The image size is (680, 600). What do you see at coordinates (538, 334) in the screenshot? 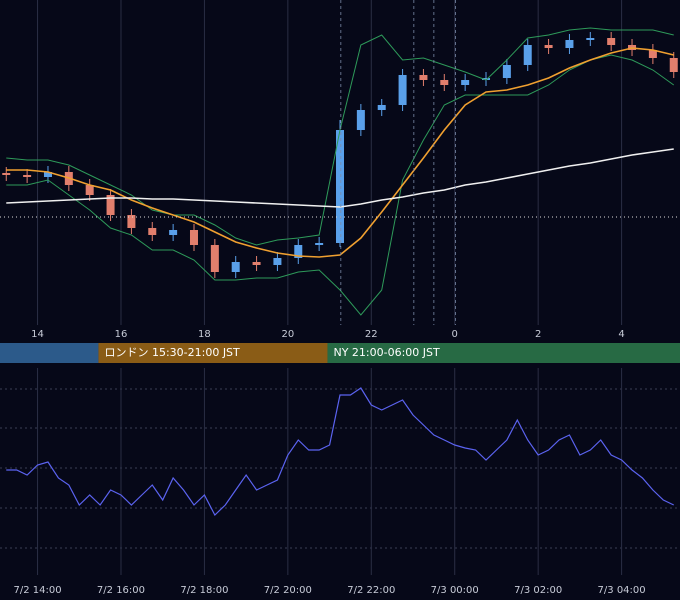
I see `x-tick-label: 2` at bounding box center [538, 334].